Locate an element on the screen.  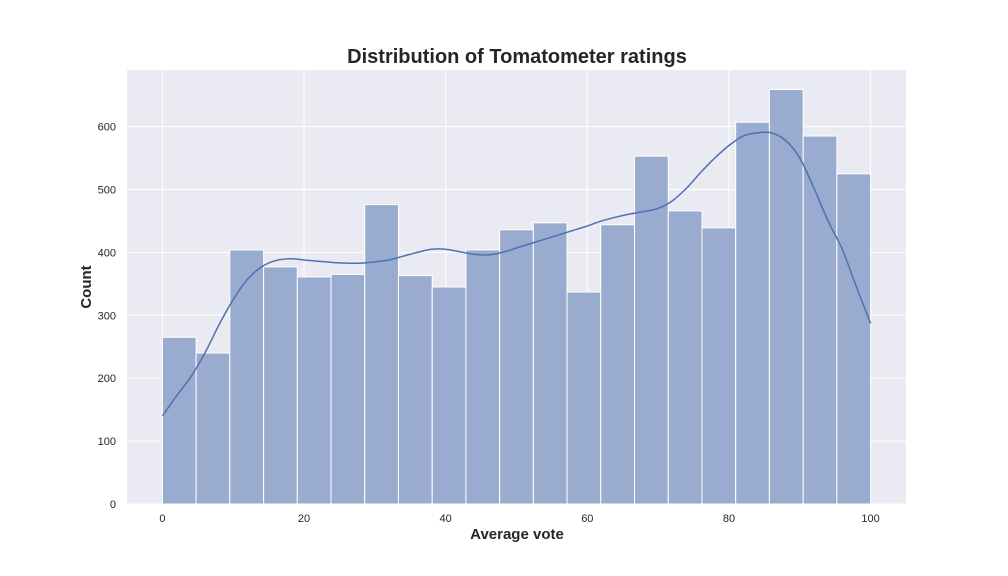
x-tick-label: 60 is located at coordinates (587, 519).